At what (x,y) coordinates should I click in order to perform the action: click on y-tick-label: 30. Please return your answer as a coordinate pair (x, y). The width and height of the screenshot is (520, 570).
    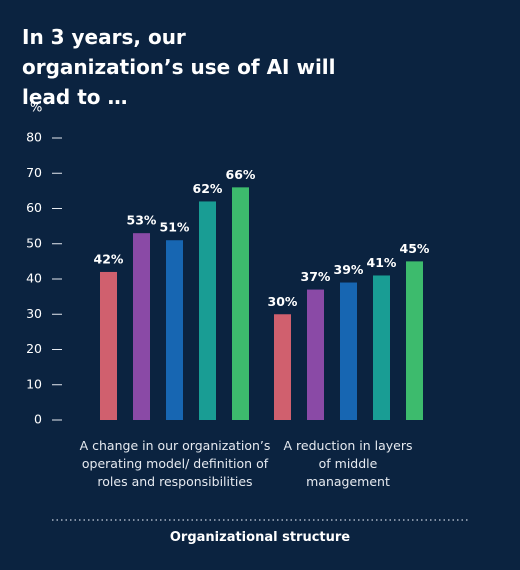
    Looking at the image, I should click on (34, 313).